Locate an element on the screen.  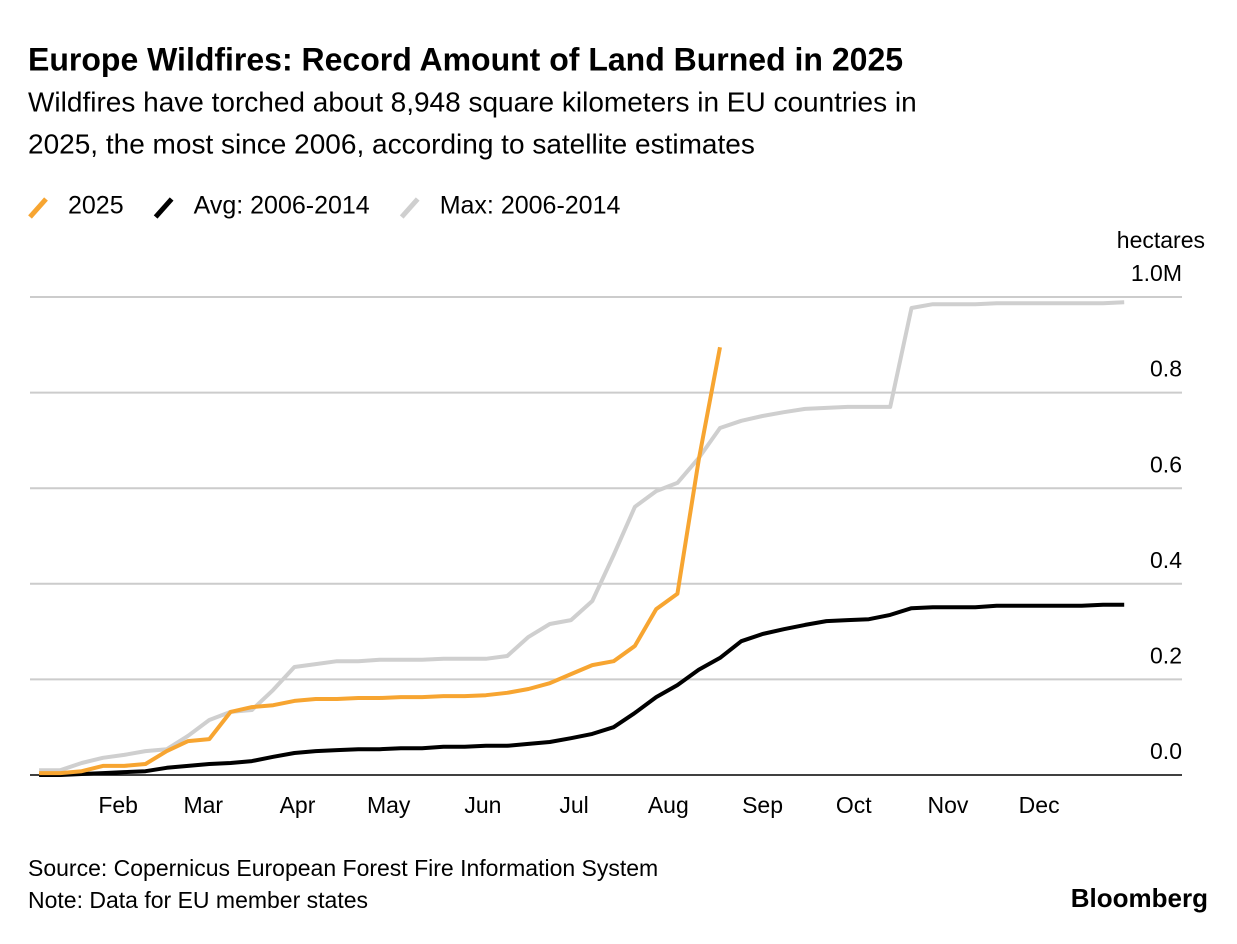
x-tick-label: Jul is located at coordinates (573, 805).